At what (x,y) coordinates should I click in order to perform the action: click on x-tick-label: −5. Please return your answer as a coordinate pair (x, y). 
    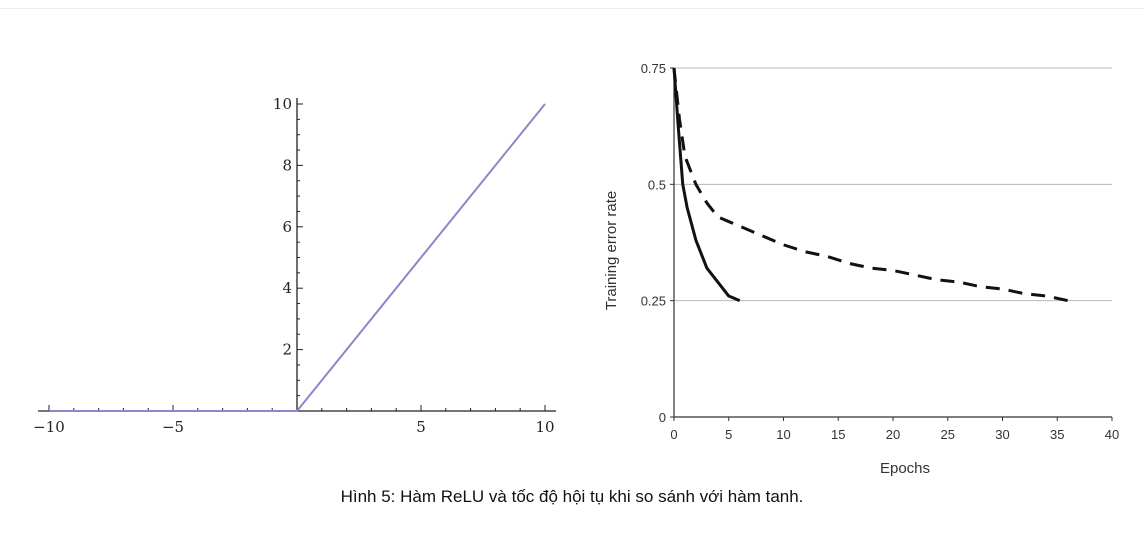
    Looking at the image, I should click on (173, 427).